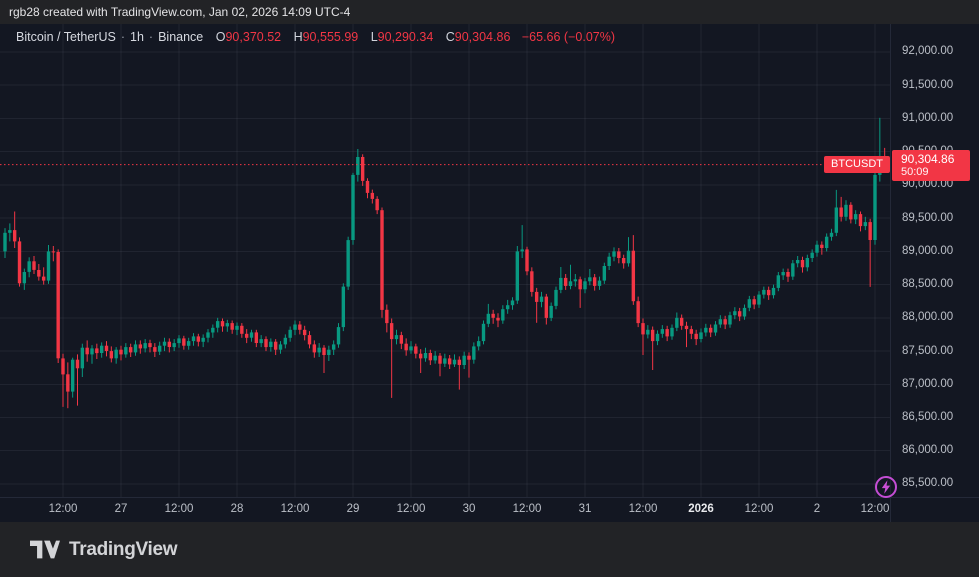  I want to click on price-axis-label: 92,000.00, so click(928, 51).